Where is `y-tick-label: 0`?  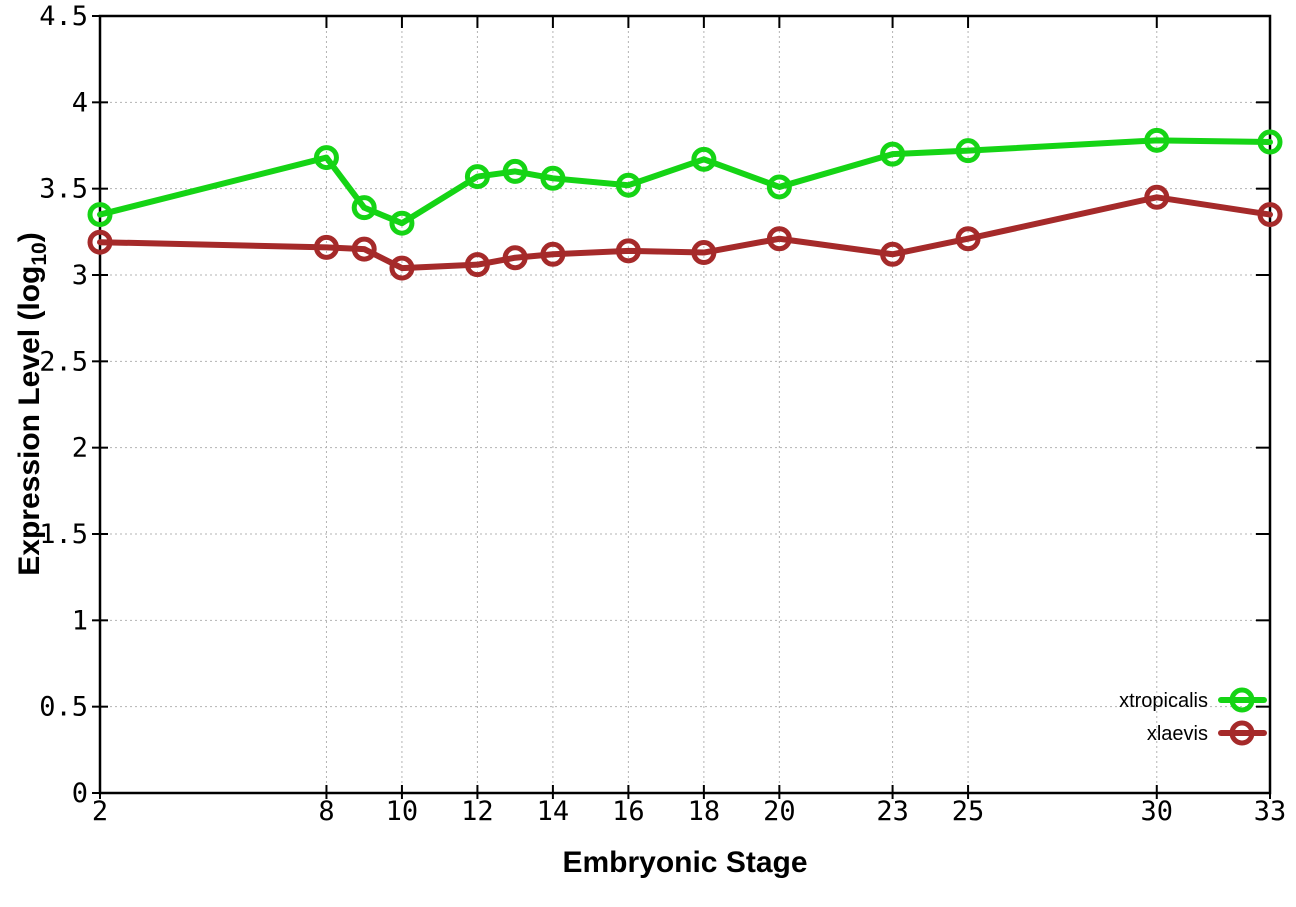
y-tick-label: 0 is located at coordinates (80, 793).